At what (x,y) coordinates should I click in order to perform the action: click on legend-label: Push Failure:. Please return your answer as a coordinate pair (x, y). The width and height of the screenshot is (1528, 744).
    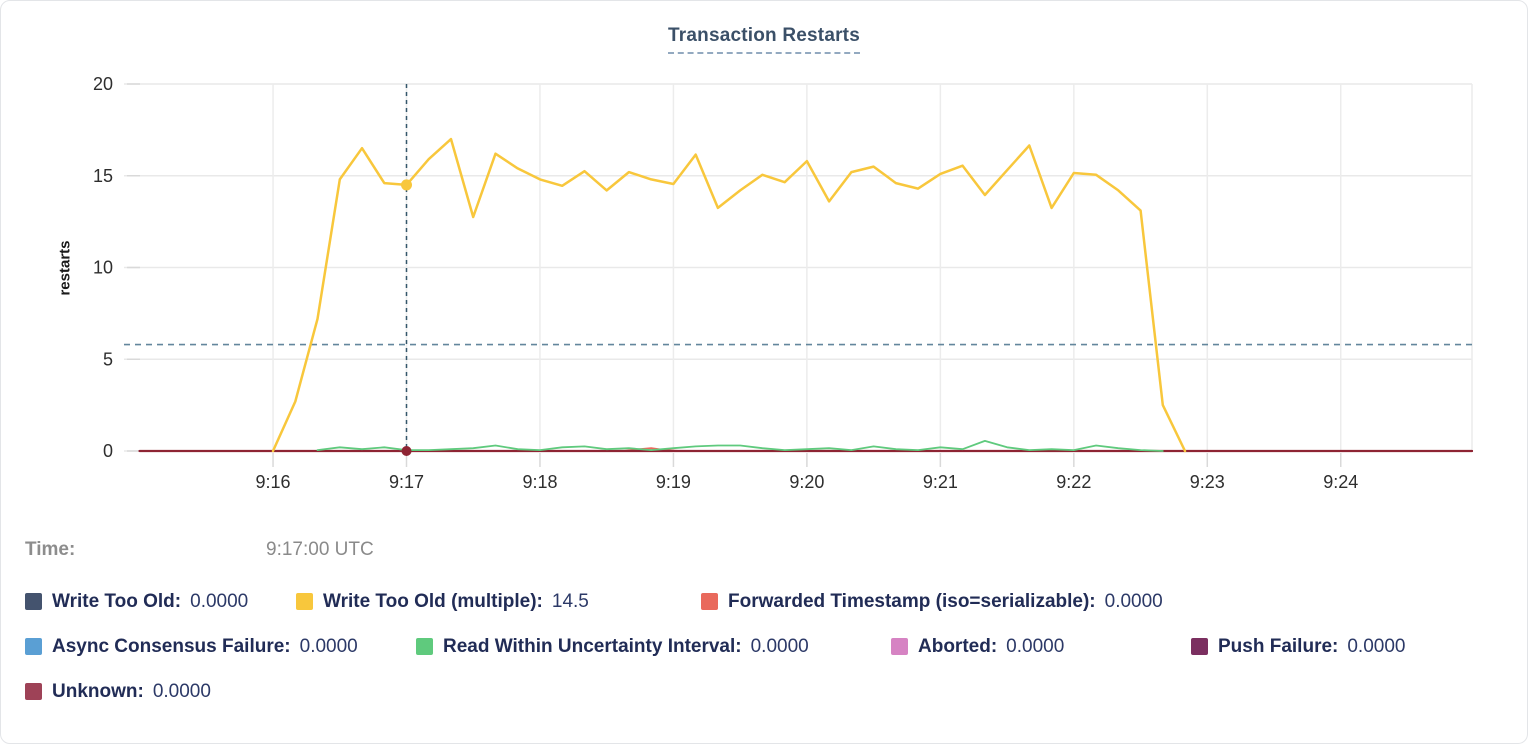
    Looking at the image, I should click on (1278, 646).